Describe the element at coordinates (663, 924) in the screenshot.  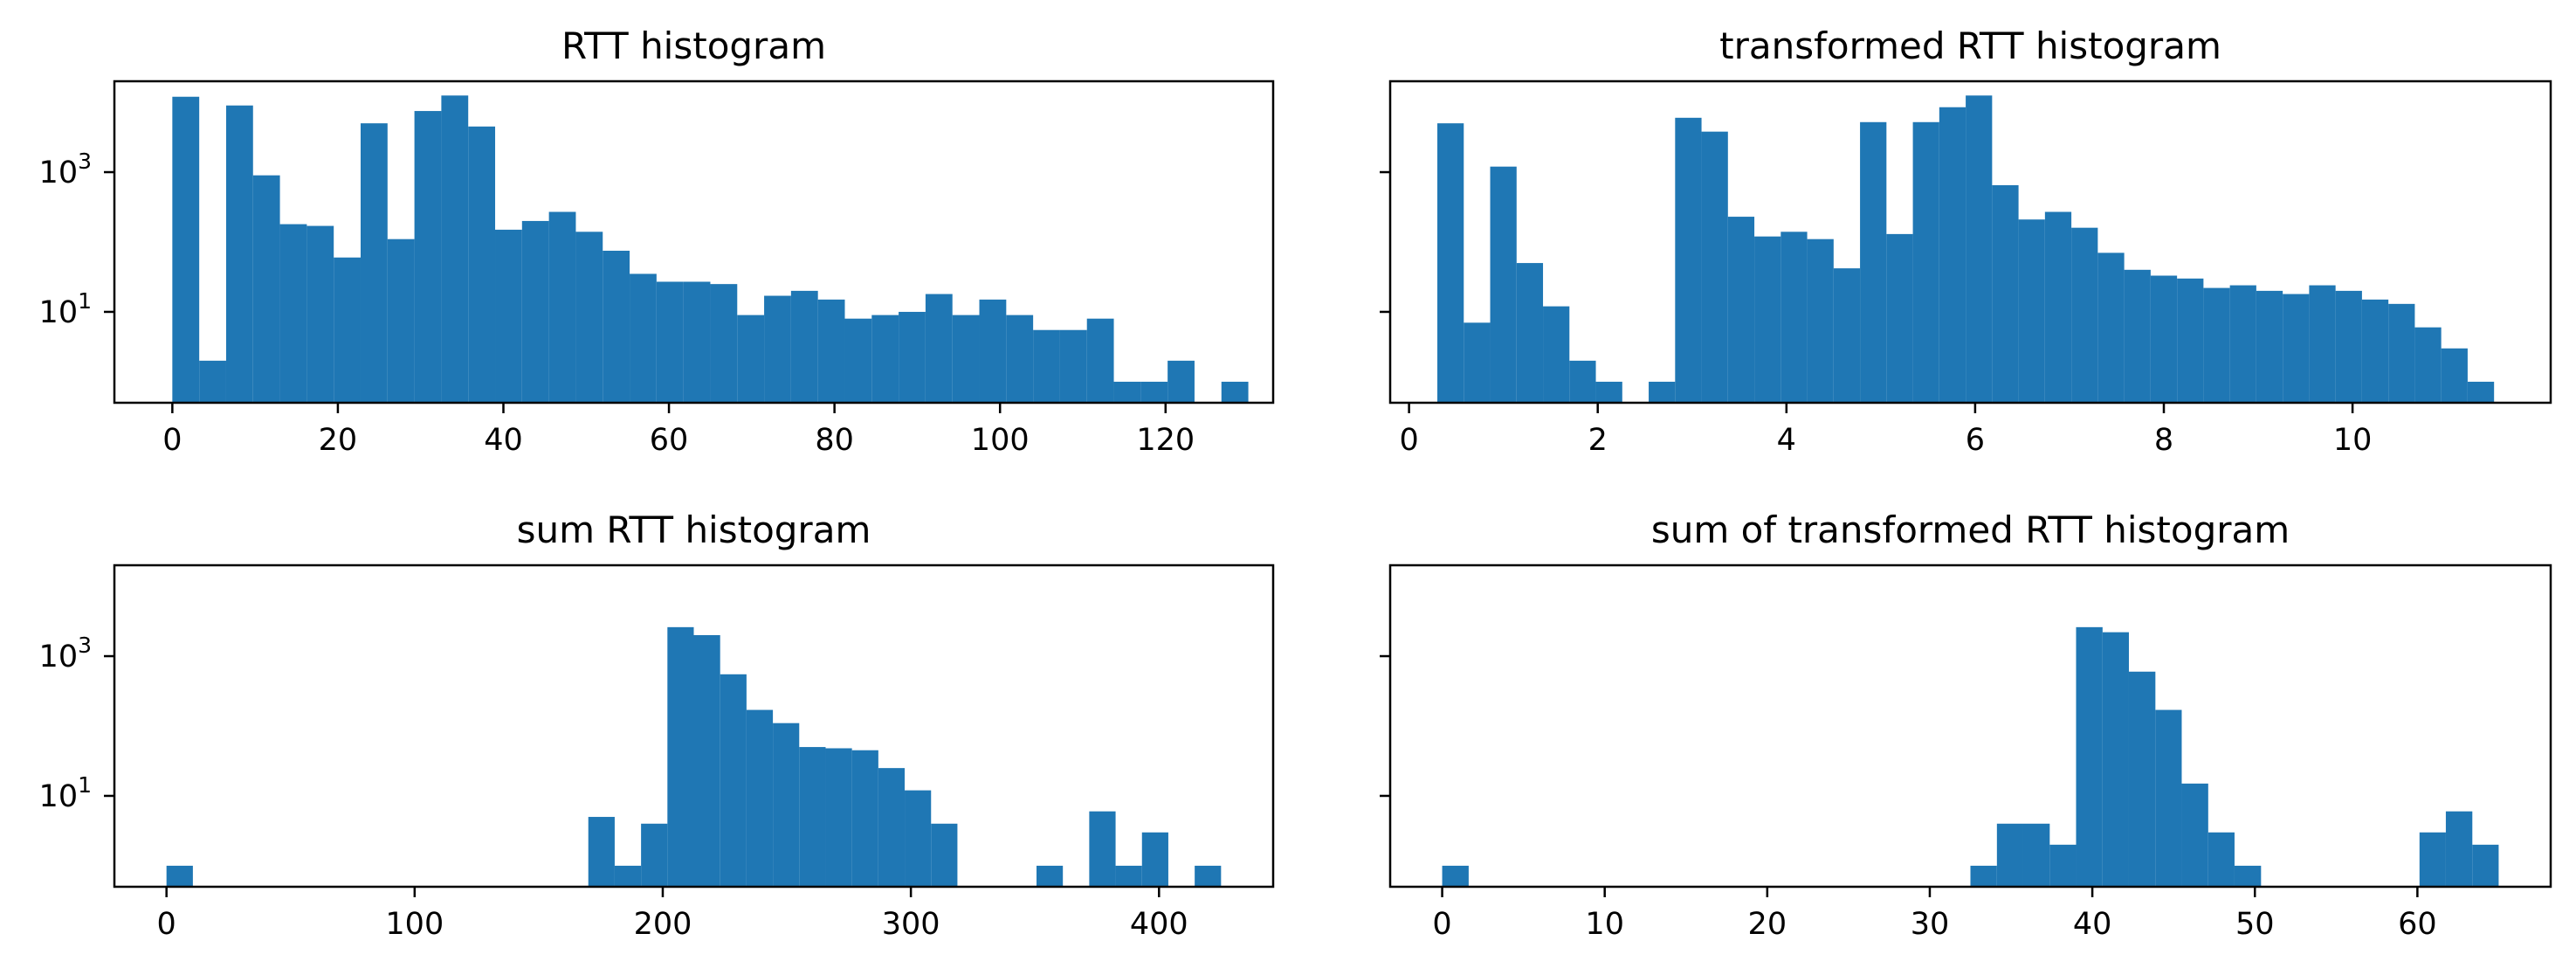
I see `x-tick-label: 200` at that location.